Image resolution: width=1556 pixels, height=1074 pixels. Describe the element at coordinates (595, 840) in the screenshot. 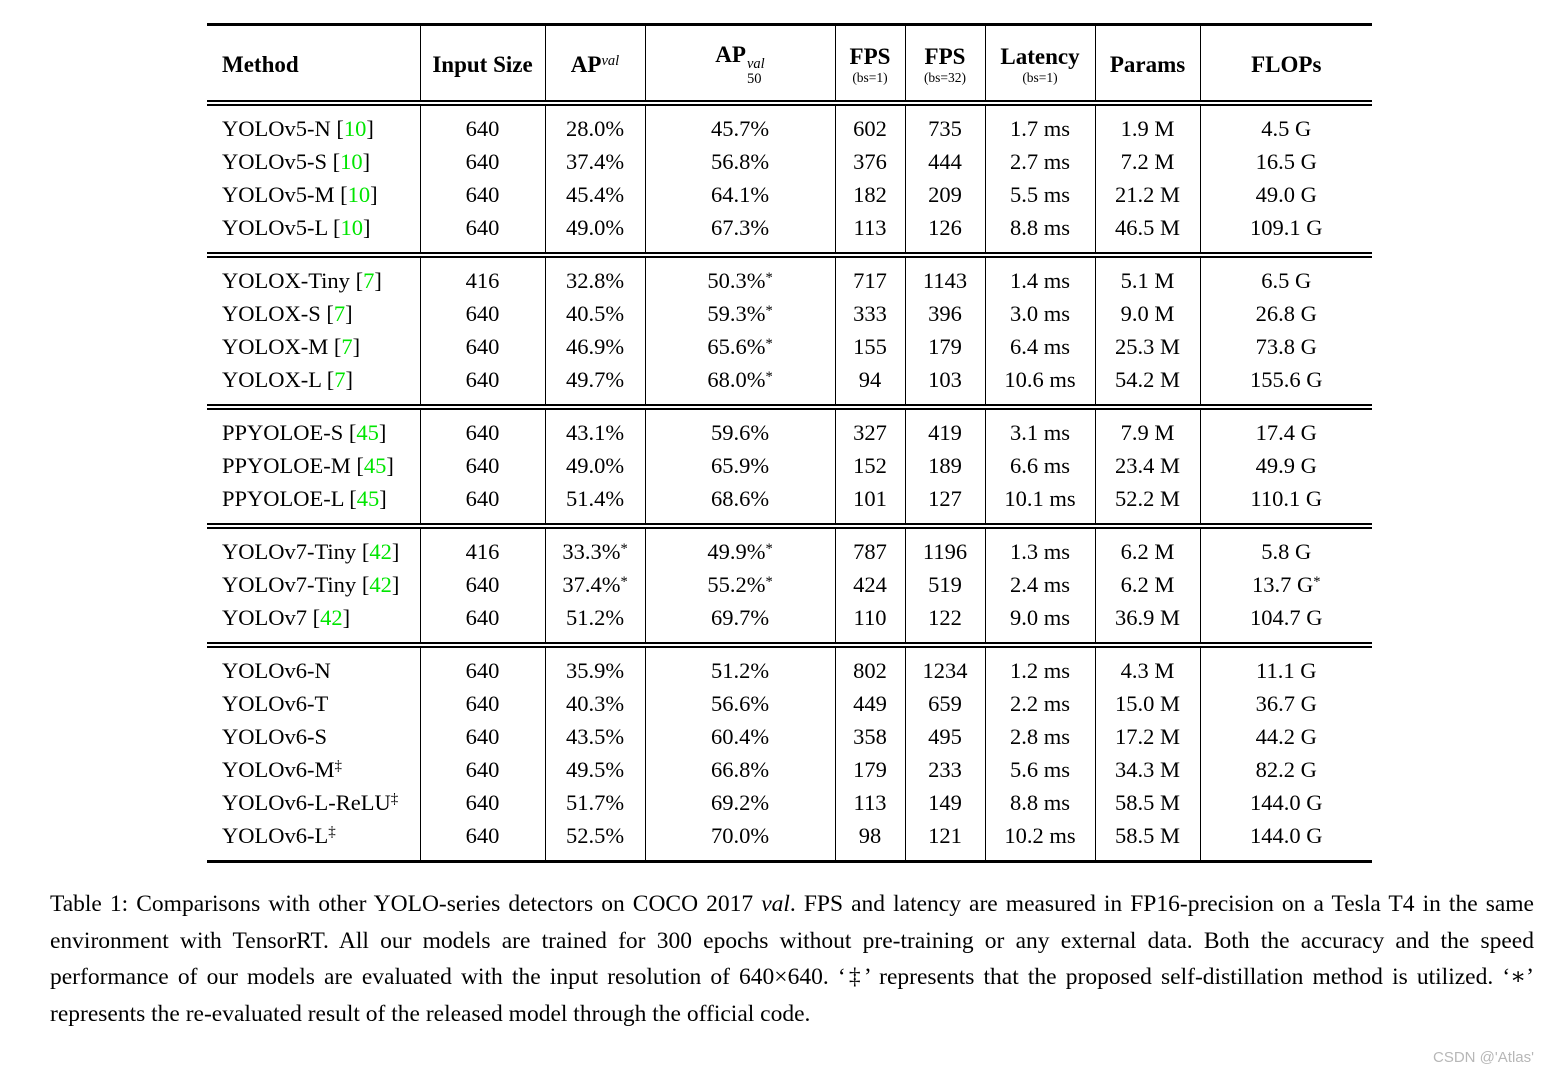

I see `ap-val-cell: 52.5%` at that location.